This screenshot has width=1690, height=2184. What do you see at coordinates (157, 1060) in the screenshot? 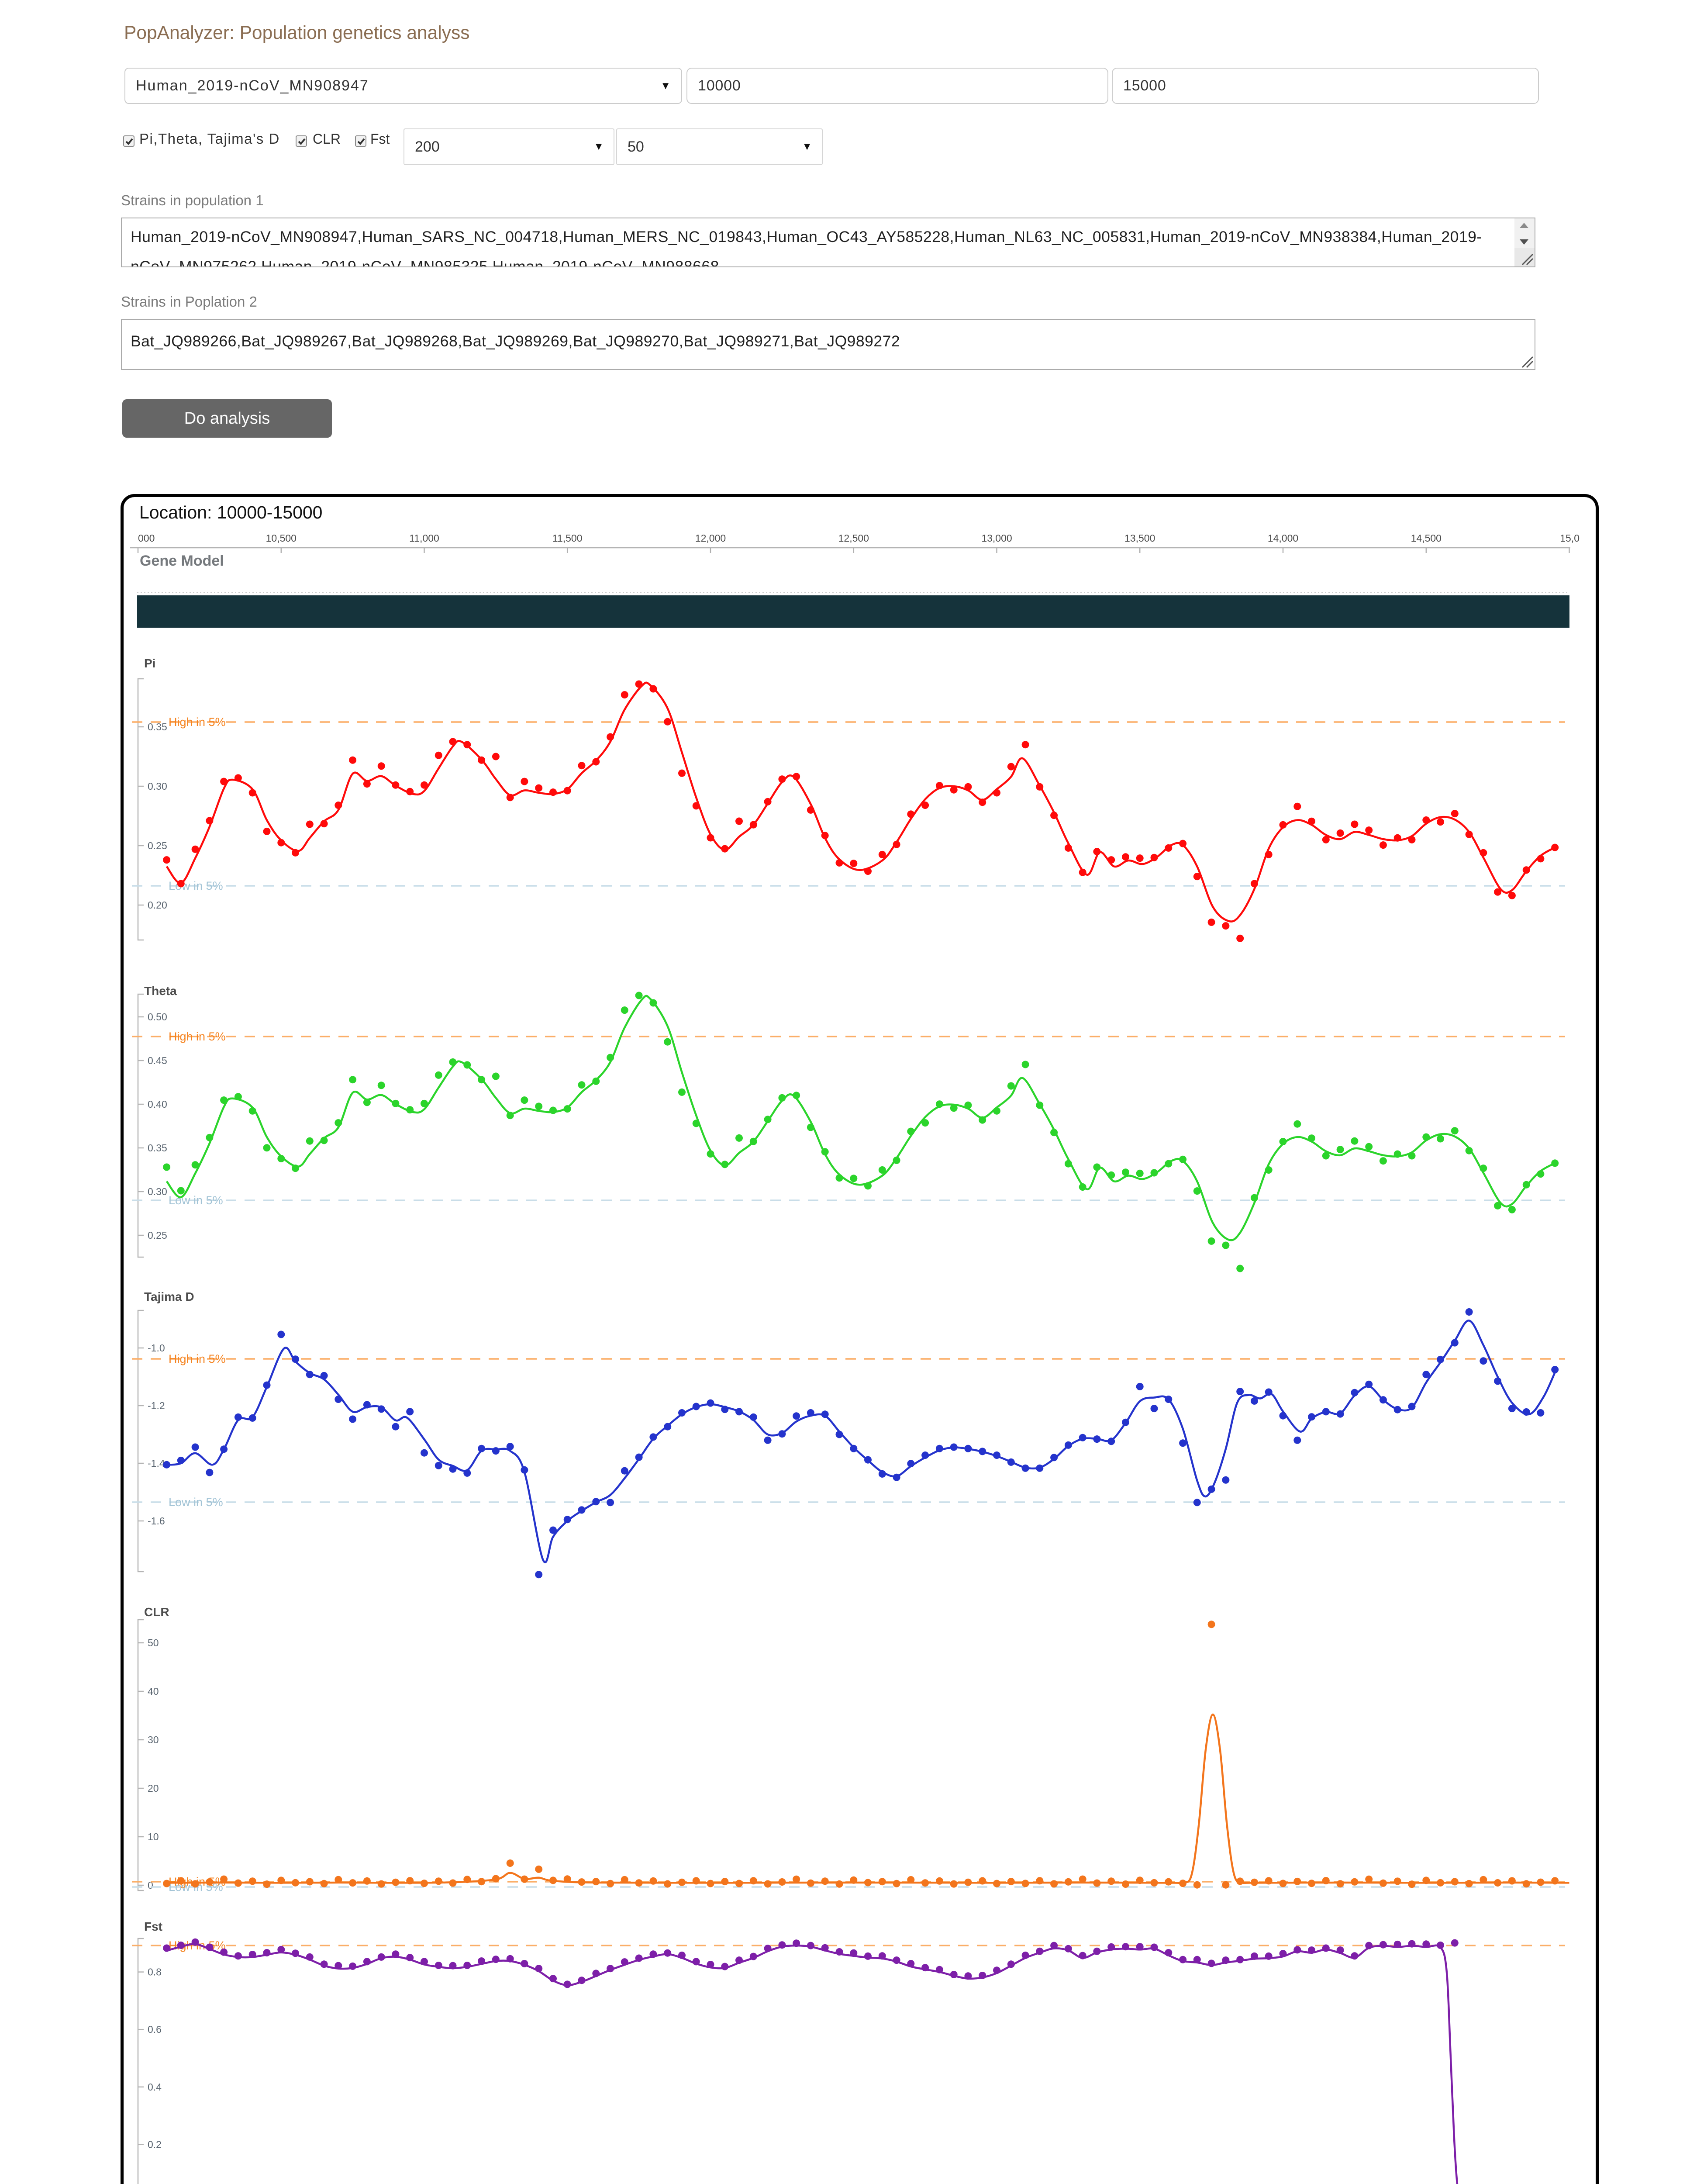
I see `svg-text: 0.45` at bounding box center [157, 1060].